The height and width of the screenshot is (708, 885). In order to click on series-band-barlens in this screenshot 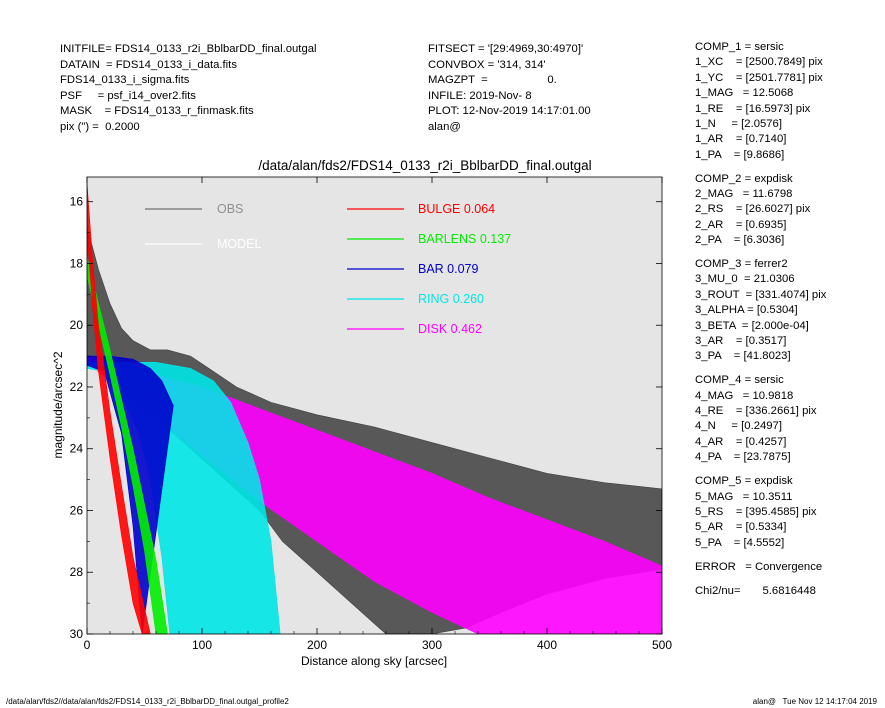, I will do `click(127, 445)`.